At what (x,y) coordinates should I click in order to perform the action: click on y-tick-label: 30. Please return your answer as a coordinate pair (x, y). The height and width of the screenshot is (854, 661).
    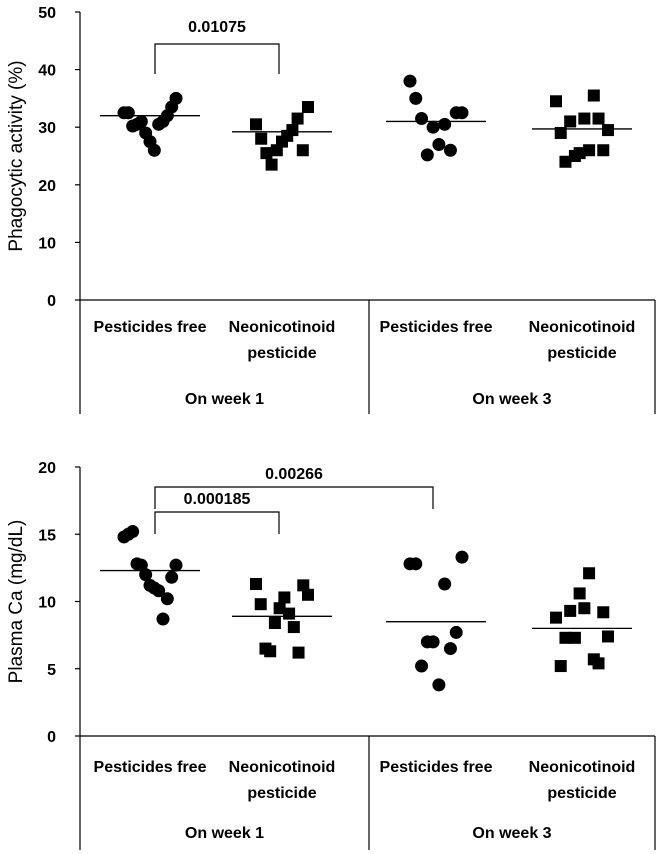
    Looking at the image, I should click on (47, 128).